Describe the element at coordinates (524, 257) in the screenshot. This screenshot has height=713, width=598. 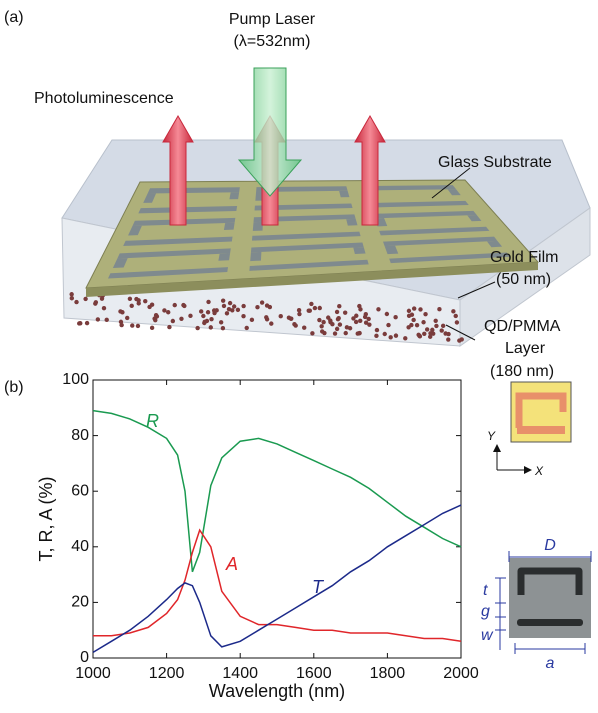
I see `gold-label: Gold Film` at that location.